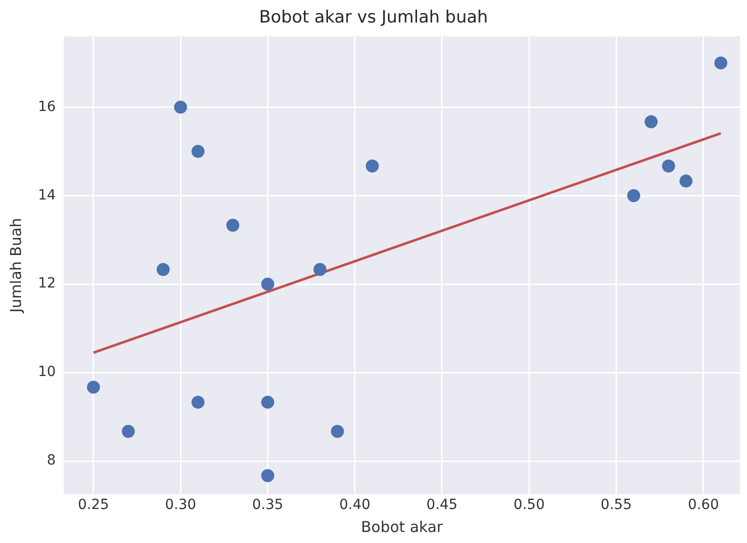 The width and height of the screenshot is (747, 543). What do you see at coordinates (47, 284) in the screenshot?
I see `y-tick-label: 12` at bounding box center [47, 284].